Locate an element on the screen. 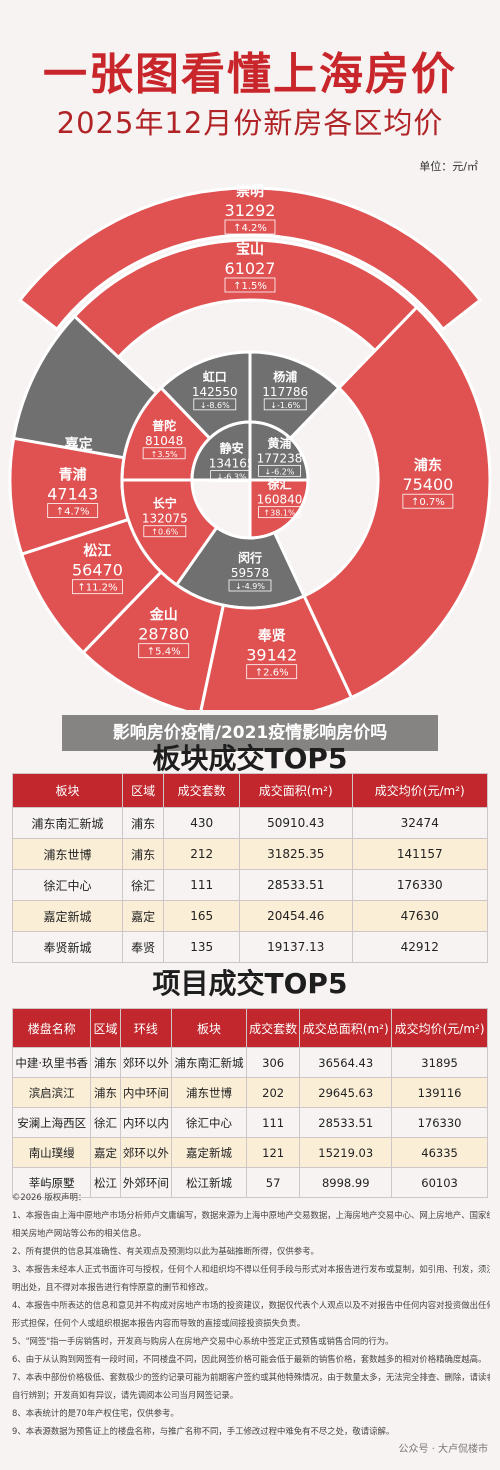  table-row: 中建·玖里书香 浦东 郊环以外 浦东南汇新城 306 36564.43 31895 is located at coordinates (249, 1062).